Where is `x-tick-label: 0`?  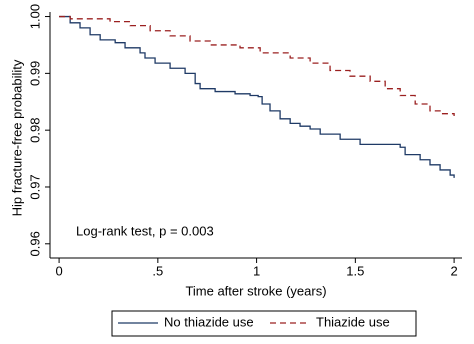
x-tick-label: 0 is located at coordinates (58, 270).